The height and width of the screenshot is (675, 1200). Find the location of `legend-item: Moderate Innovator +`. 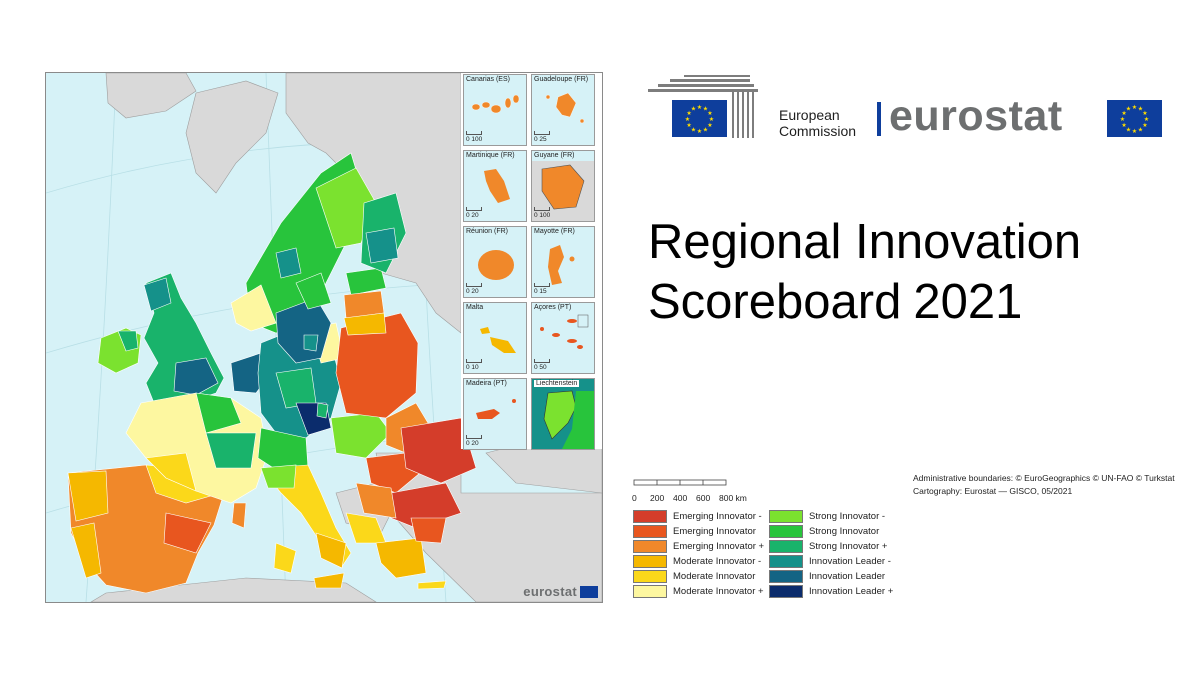

legend-item: Moderate Innovator + is located at coordinates (698, 591).